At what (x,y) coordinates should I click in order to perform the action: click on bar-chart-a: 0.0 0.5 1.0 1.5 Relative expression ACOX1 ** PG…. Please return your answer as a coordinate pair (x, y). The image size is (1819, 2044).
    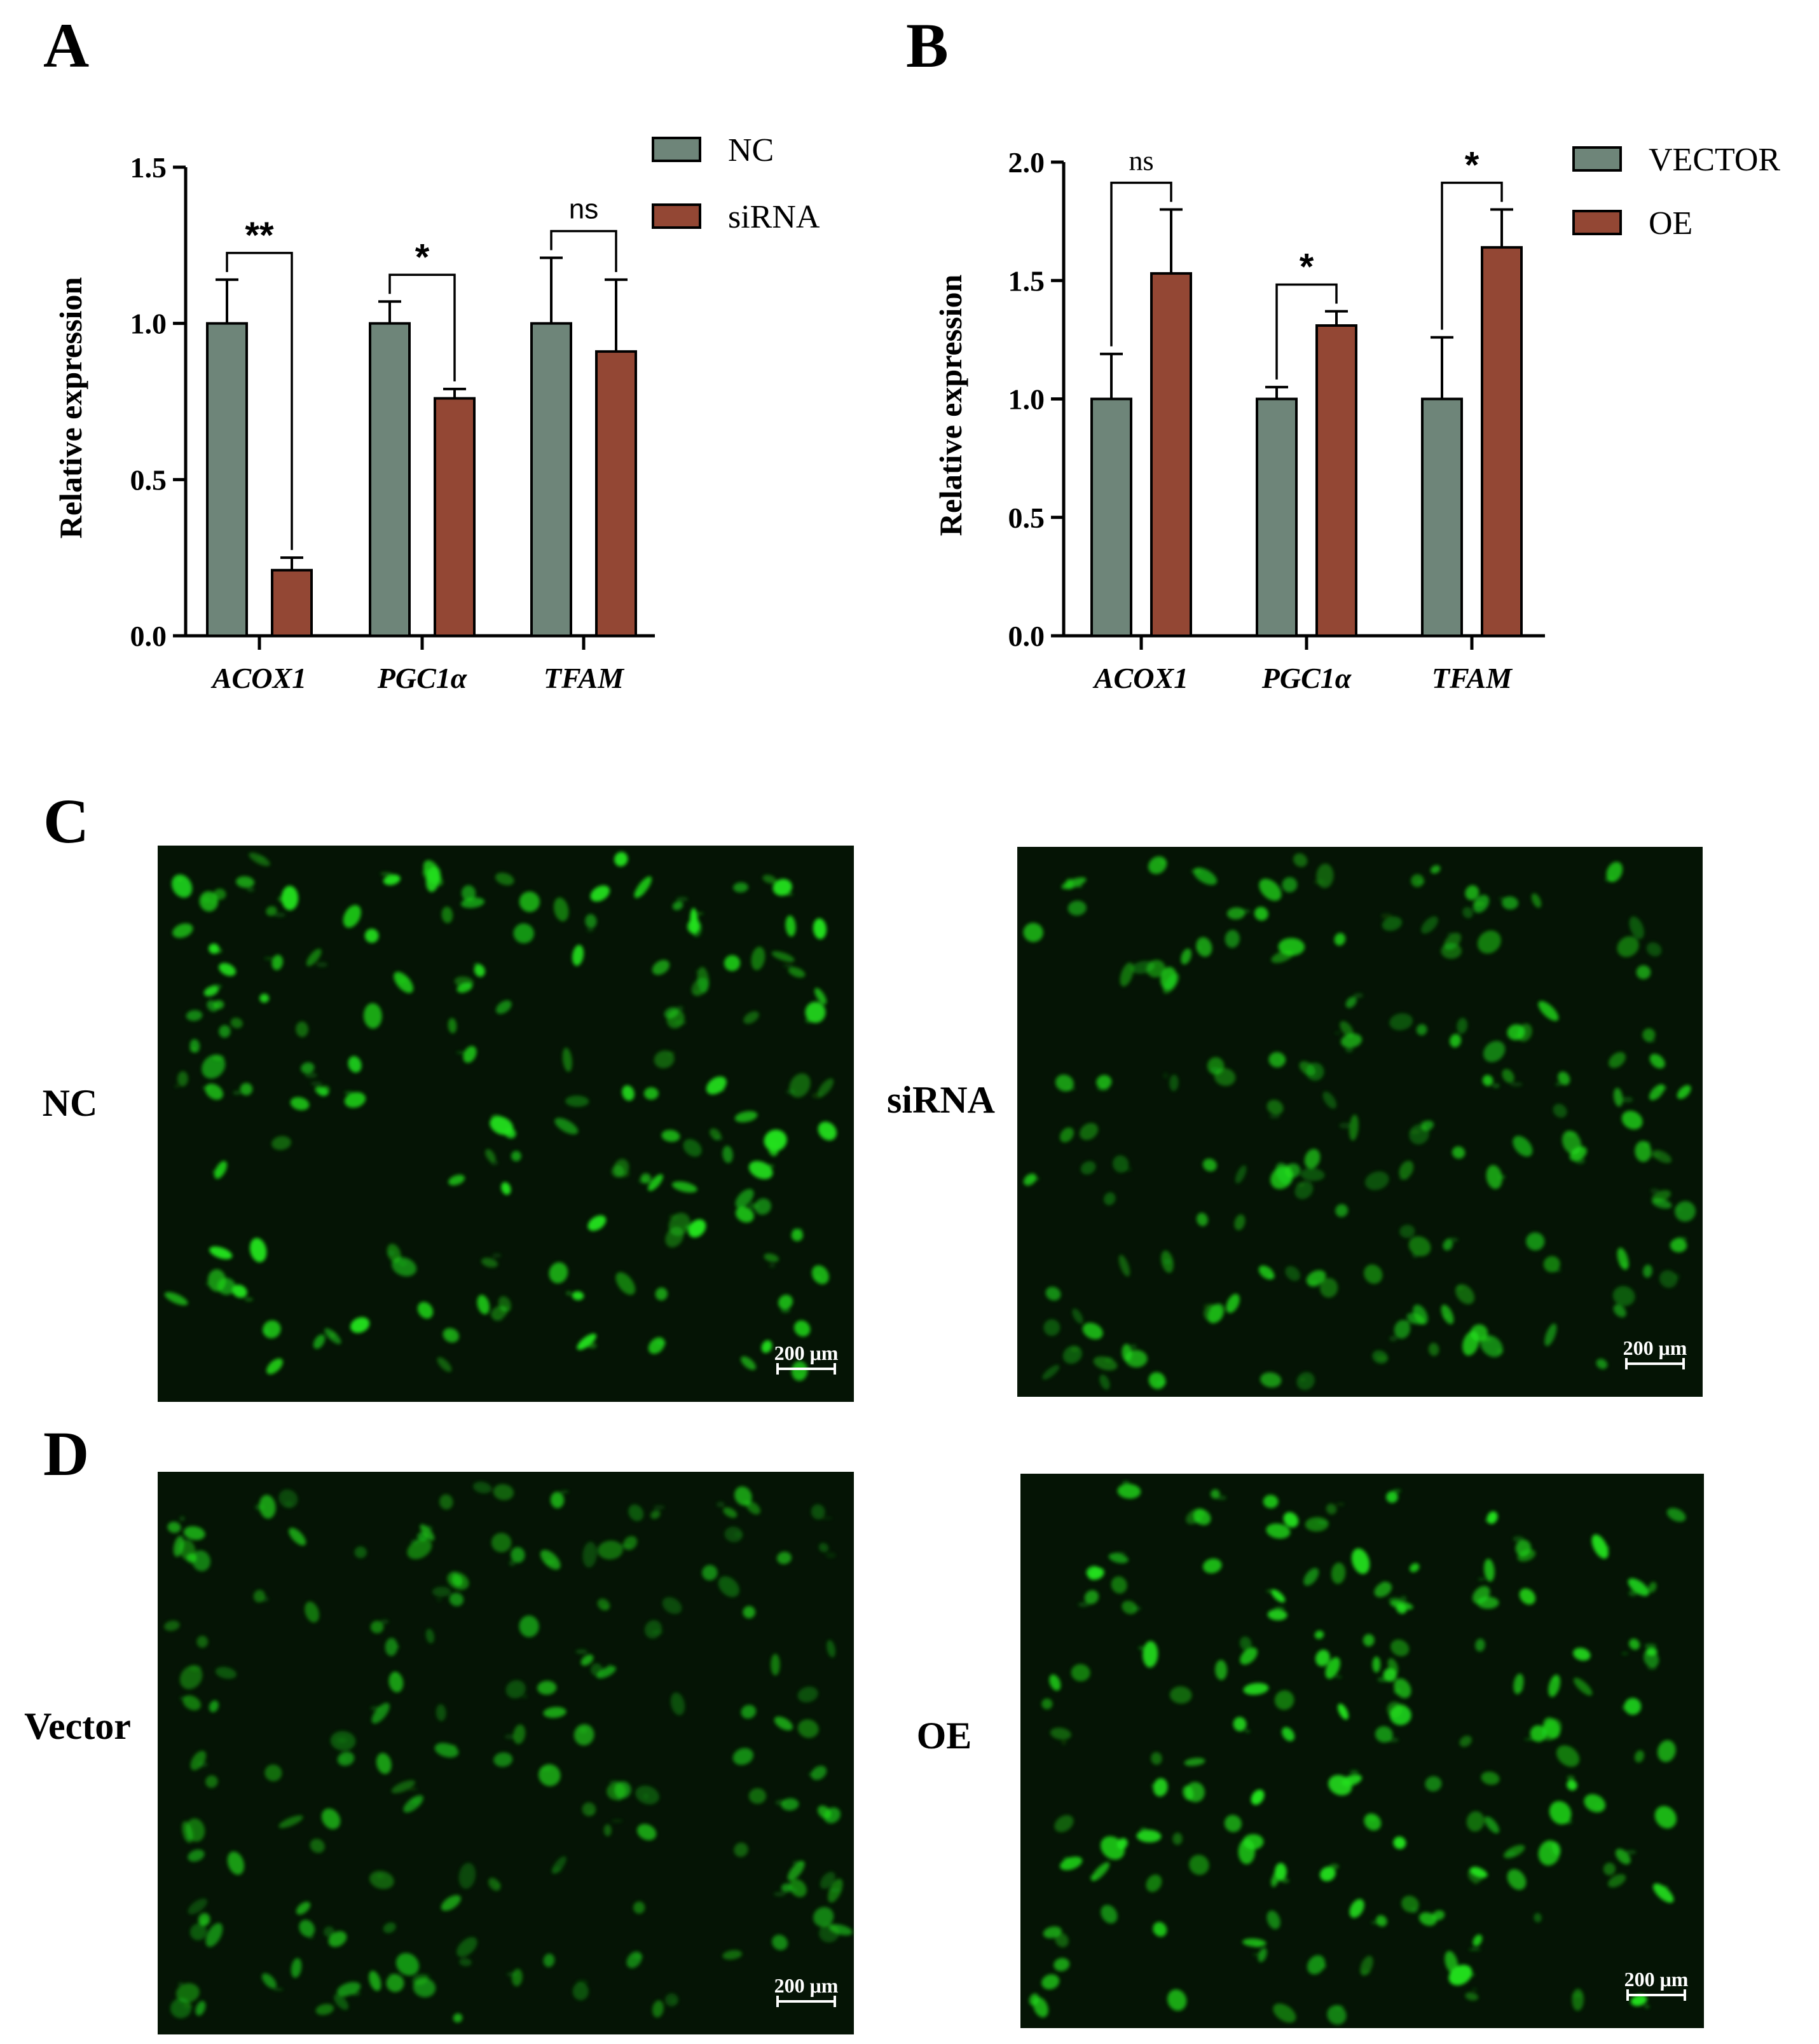
    Looking at the image, I should click on (436, 413).